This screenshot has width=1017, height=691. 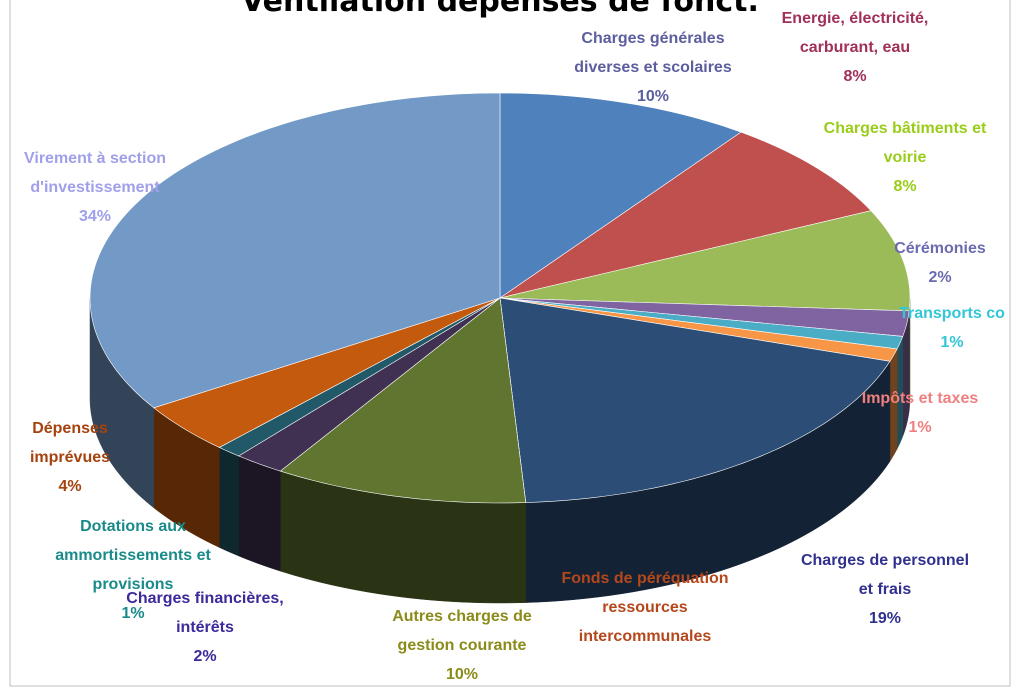 I want to click on value-label: 34%, so click(x=95, y=216).